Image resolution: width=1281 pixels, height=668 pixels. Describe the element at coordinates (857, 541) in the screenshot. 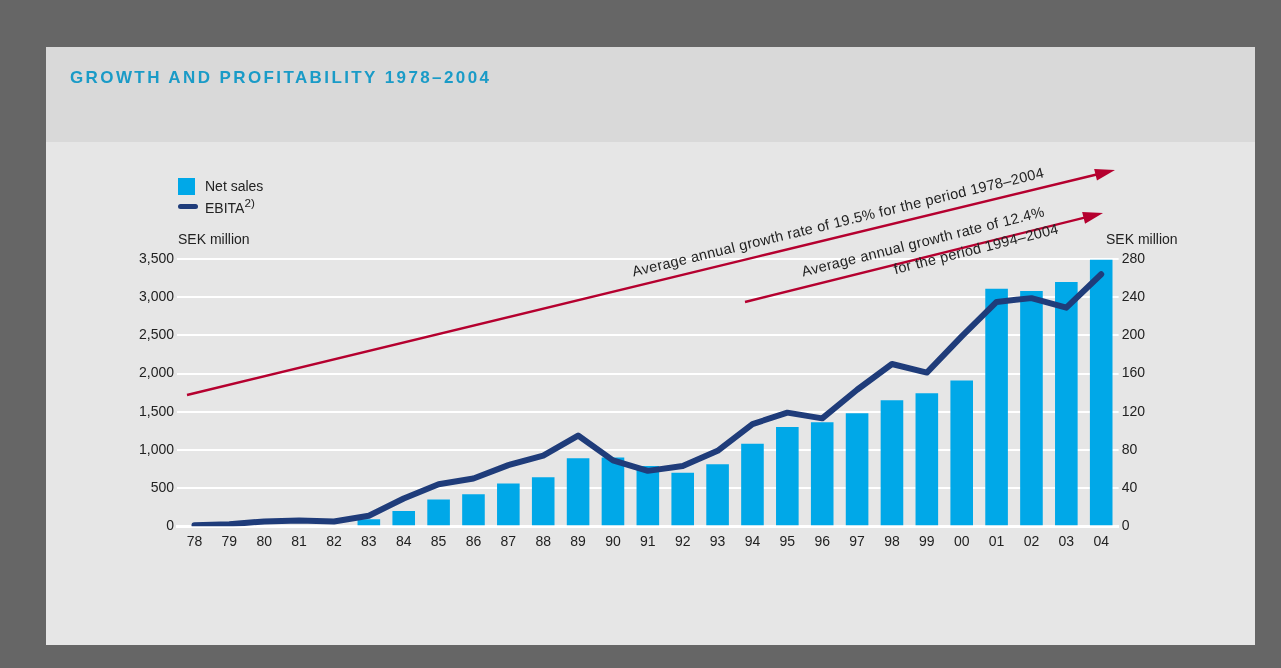

I see `x-tick-label: 97` at that location.